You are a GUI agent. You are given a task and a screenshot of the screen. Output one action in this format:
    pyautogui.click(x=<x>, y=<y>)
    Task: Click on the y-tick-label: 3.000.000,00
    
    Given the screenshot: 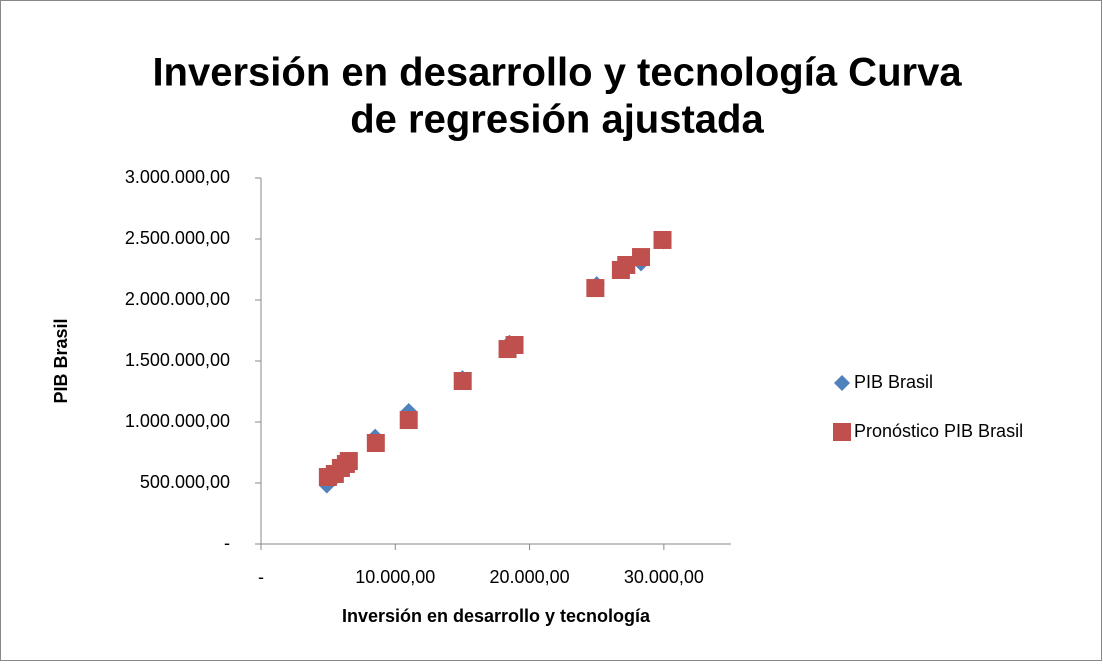 What is the action you would take?
    pyautogui.click(x=177, y=177)
    